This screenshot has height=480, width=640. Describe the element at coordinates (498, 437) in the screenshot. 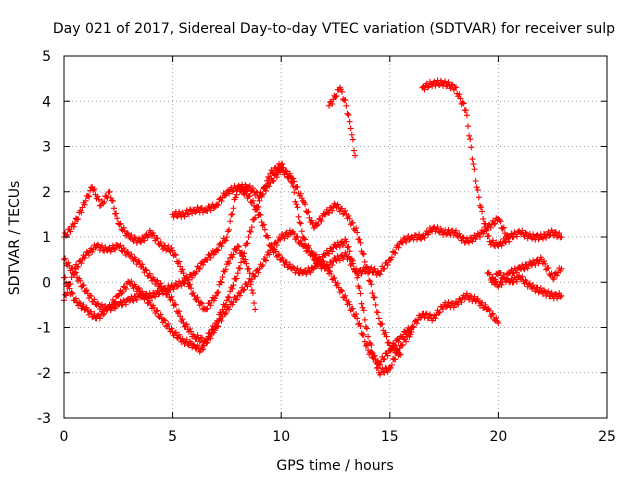

I see `x-tick-label: 20` at that location.